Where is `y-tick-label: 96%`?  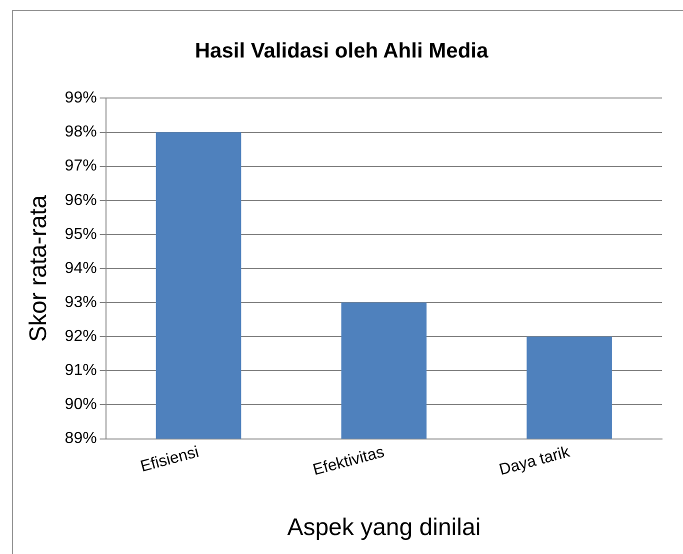
y-tick-label: 96% is located at coordinates (80, 200).